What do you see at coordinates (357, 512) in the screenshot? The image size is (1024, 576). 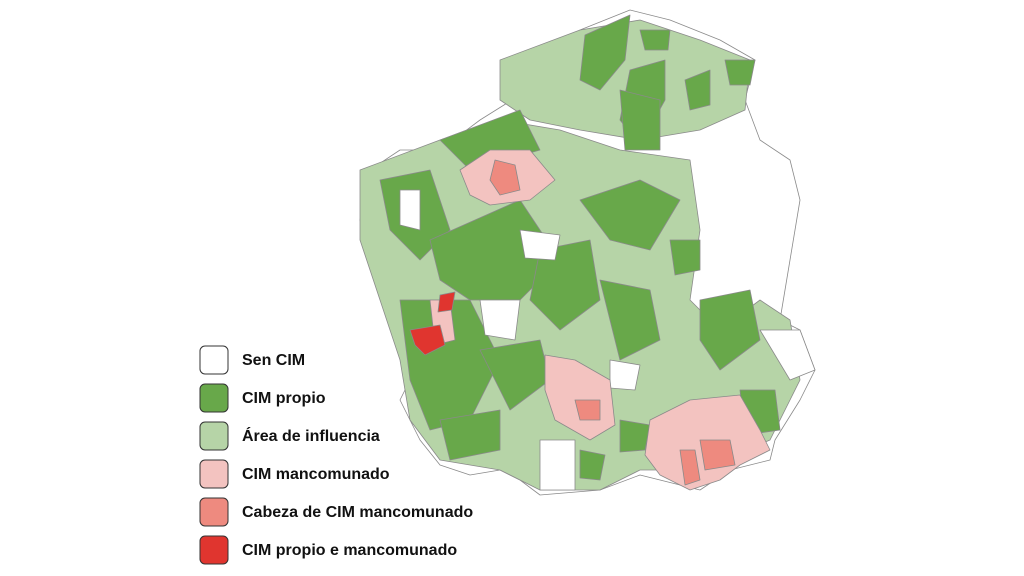 I see `legend-label: Cabeza de CIM mancomunado` at bounding box center [357, 512].